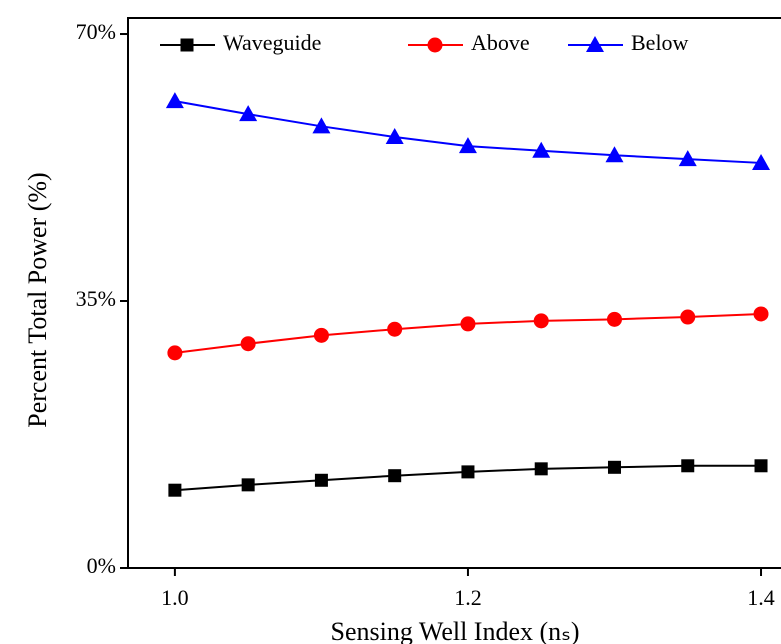  I want to click on x-tick-label: 1.4, so click(761, 597).